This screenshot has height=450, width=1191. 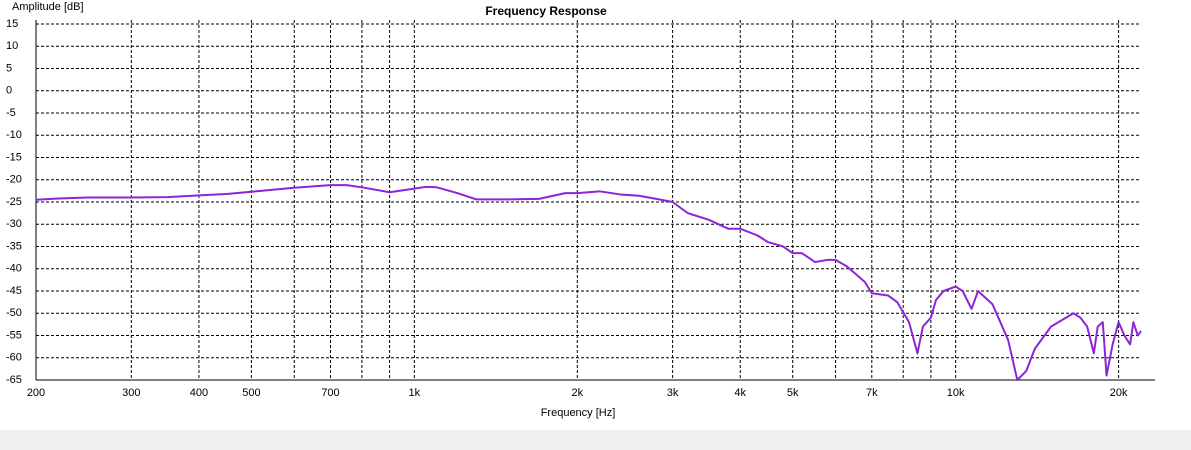 What do you see at coordinates (199, 393) in the screenshot?
I see `x-tick-label: 400` at bounding box center [199, 393].